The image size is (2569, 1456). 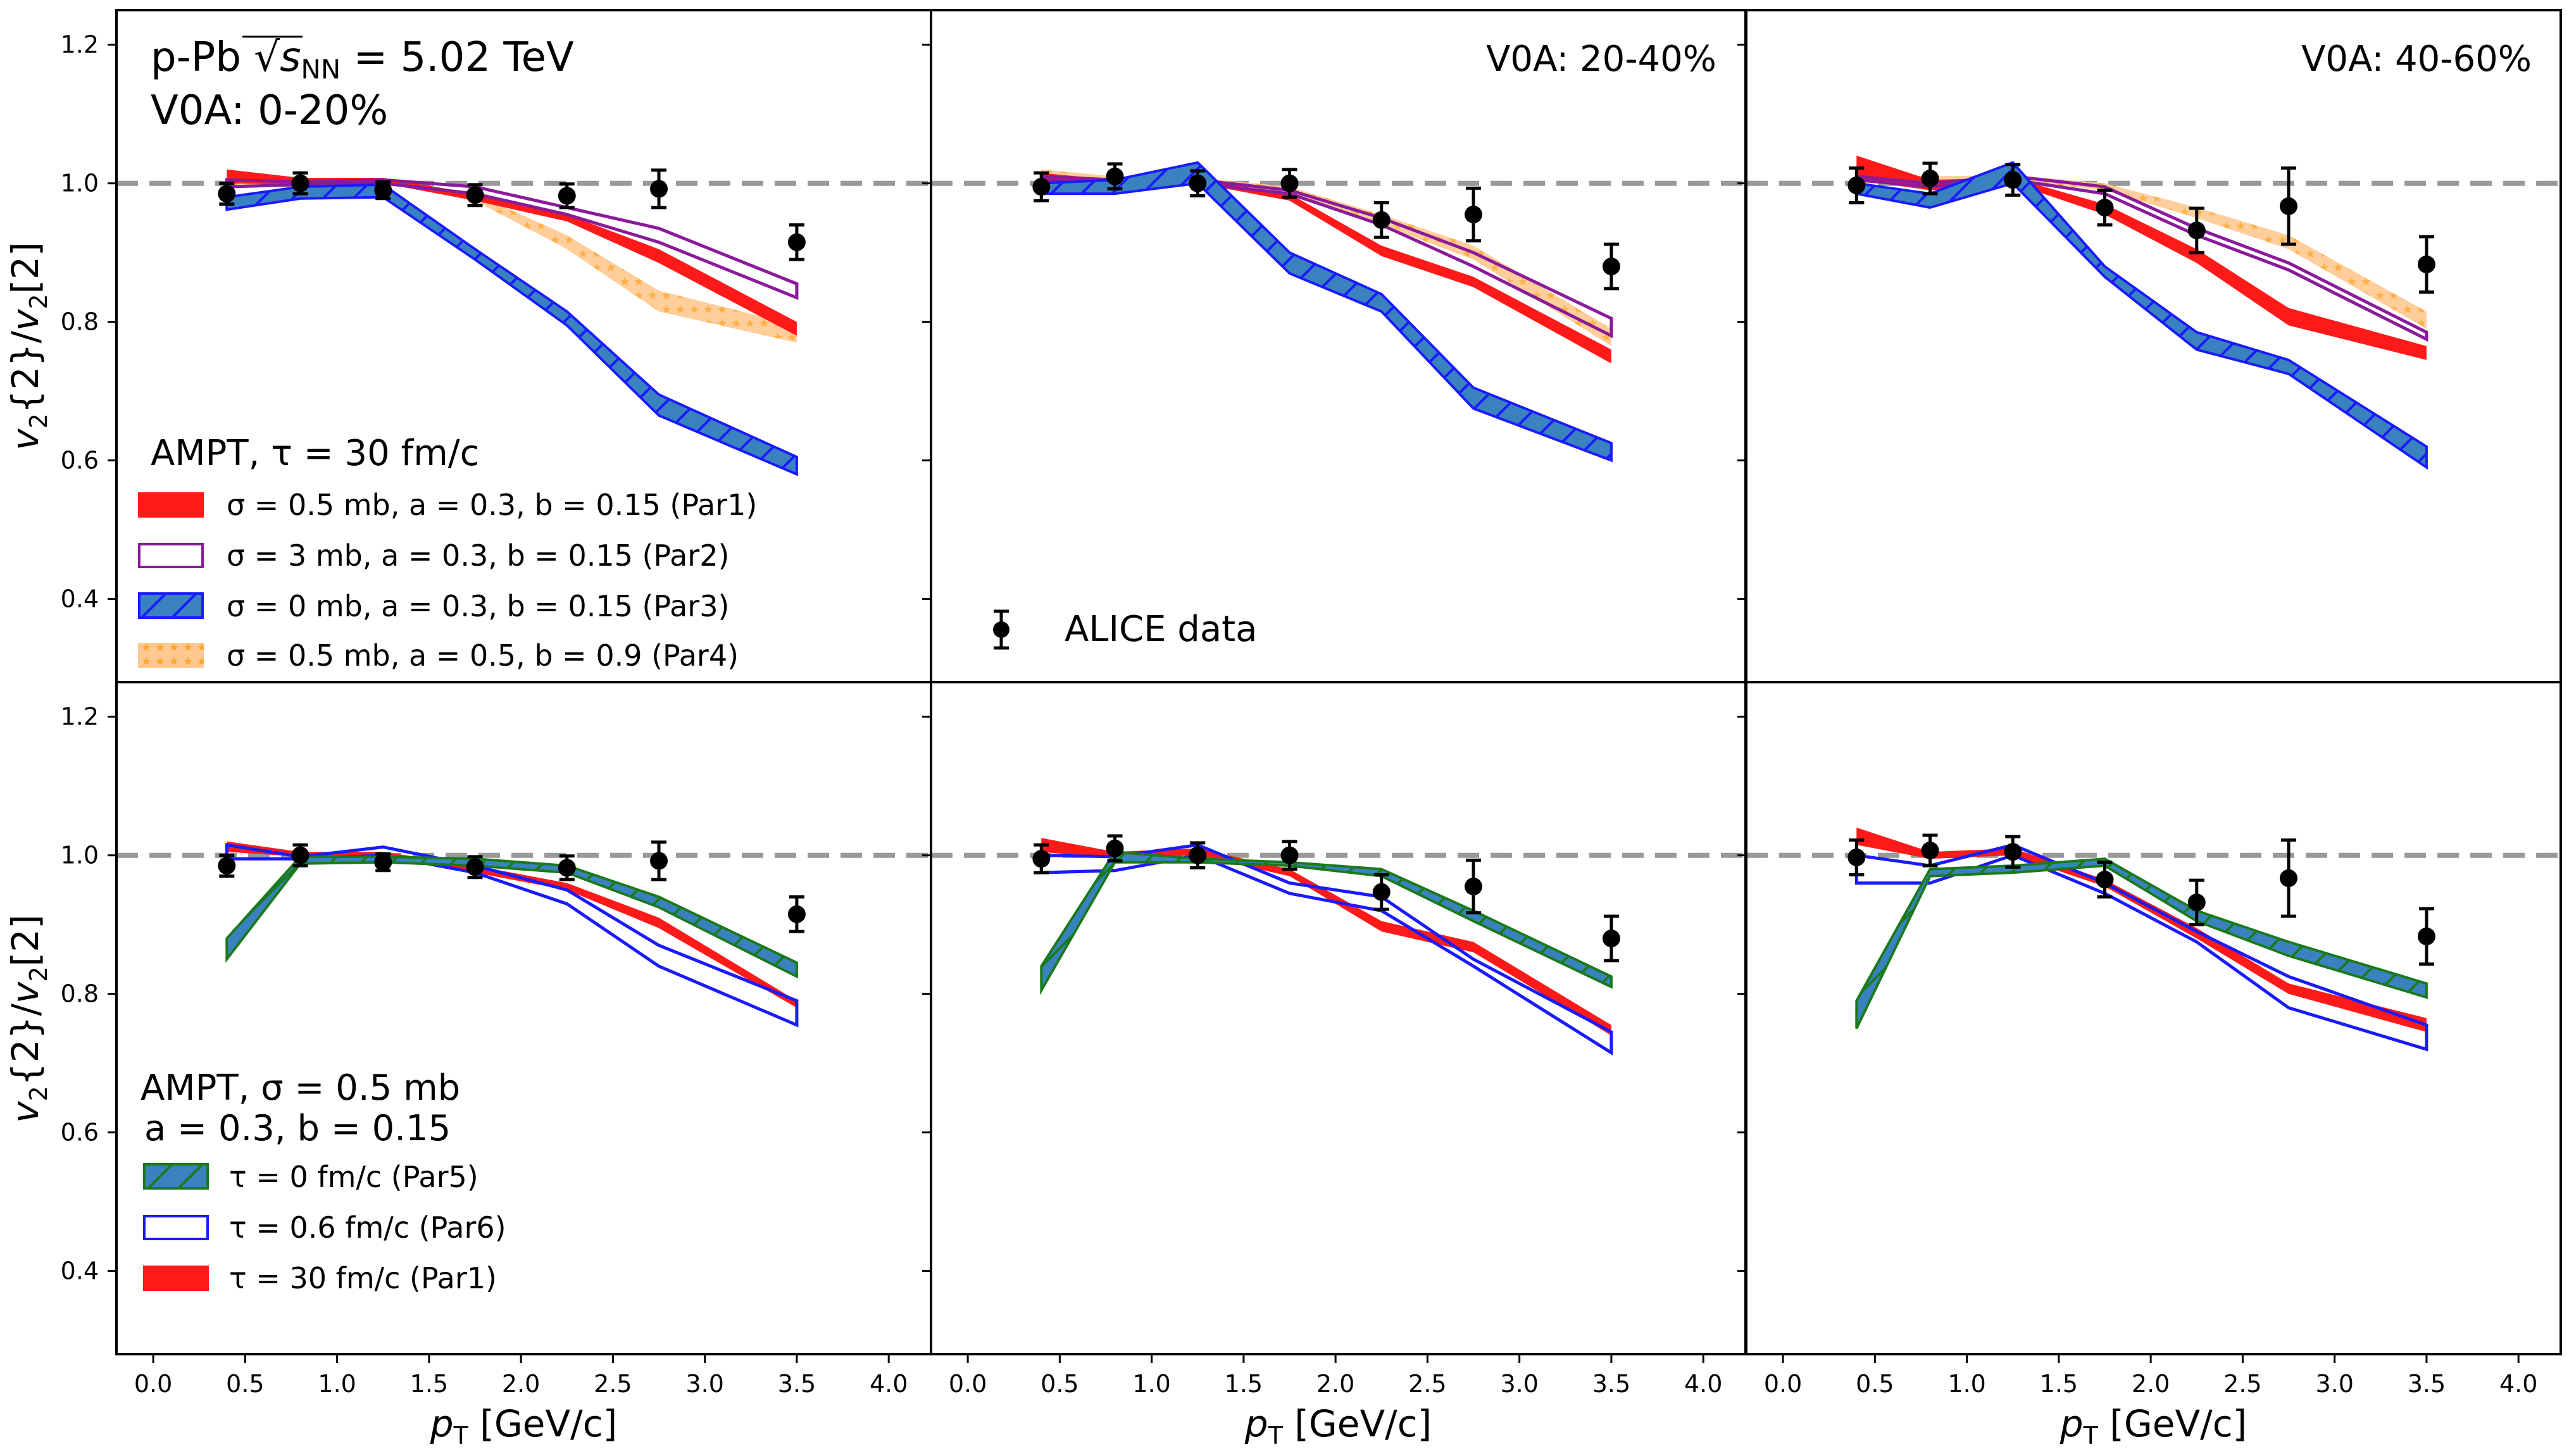 I want to click on centrality-label-0: V0A: 0-20%, so click(x=269, y=110).